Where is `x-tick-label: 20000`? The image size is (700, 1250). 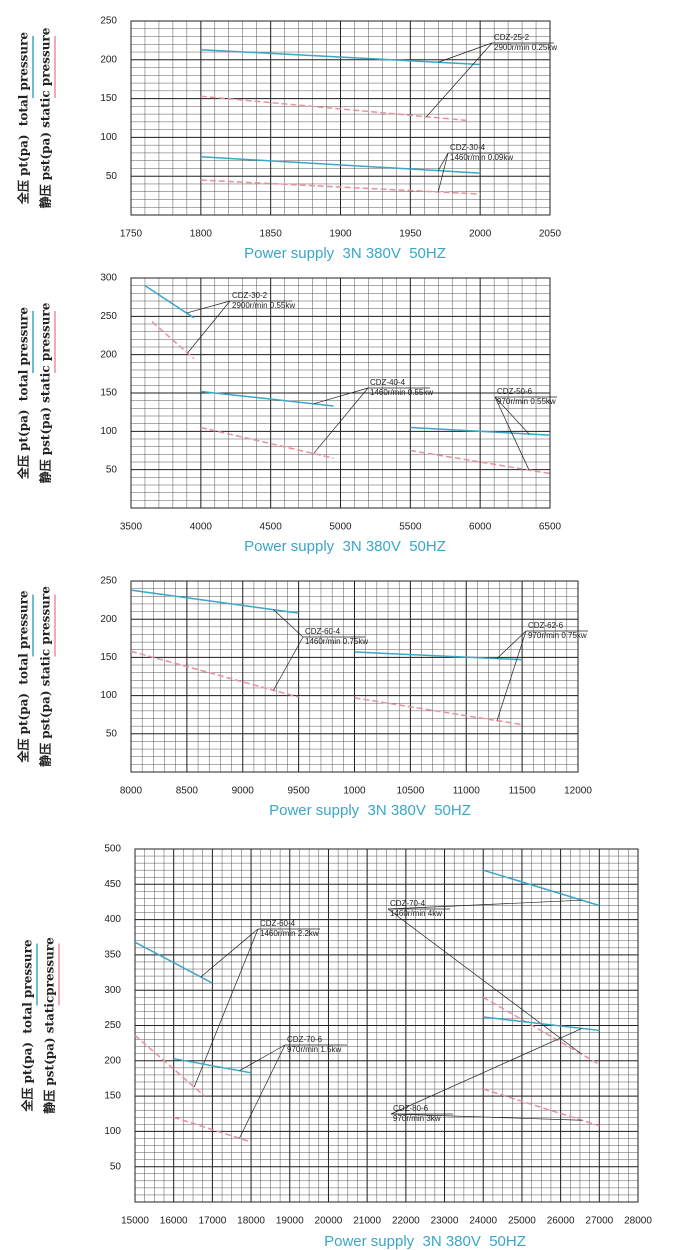
x-tick-label: 20000 is located at coordinates (329, 1221).